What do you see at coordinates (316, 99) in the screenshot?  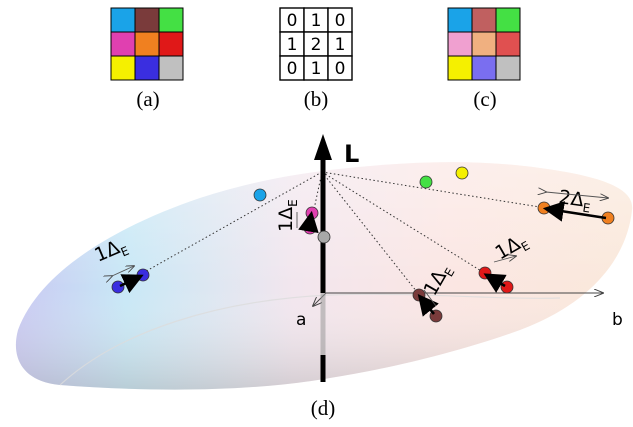 I see `panel-b-caption: (b)` at bounding box center [316, 99].